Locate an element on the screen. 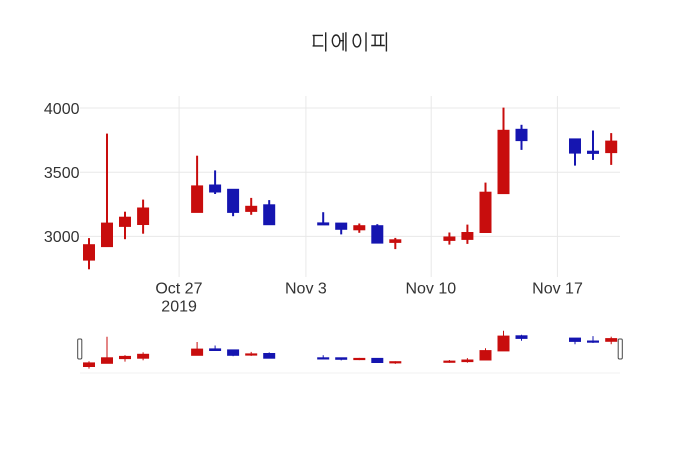 Image resolution: width=700 pixels, height=450 pixels. svg-text: 3000 is located at coordinates (62, 237).